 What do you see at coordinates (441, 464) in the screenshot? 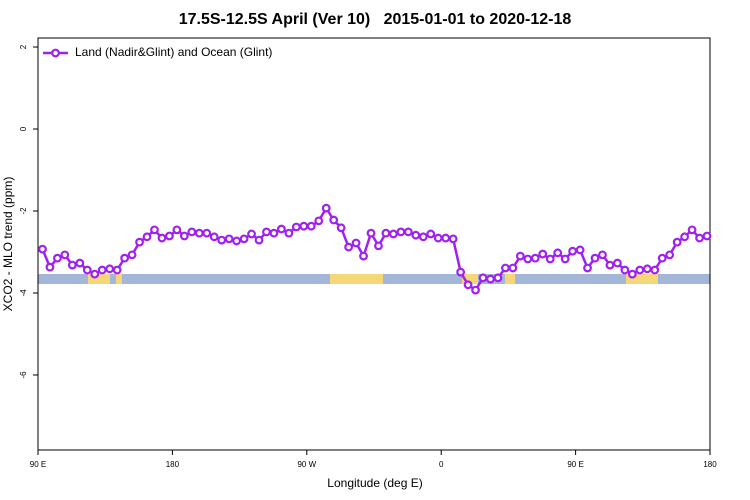
I see `x-tick-label: 0` at bounding box center [441, 464].